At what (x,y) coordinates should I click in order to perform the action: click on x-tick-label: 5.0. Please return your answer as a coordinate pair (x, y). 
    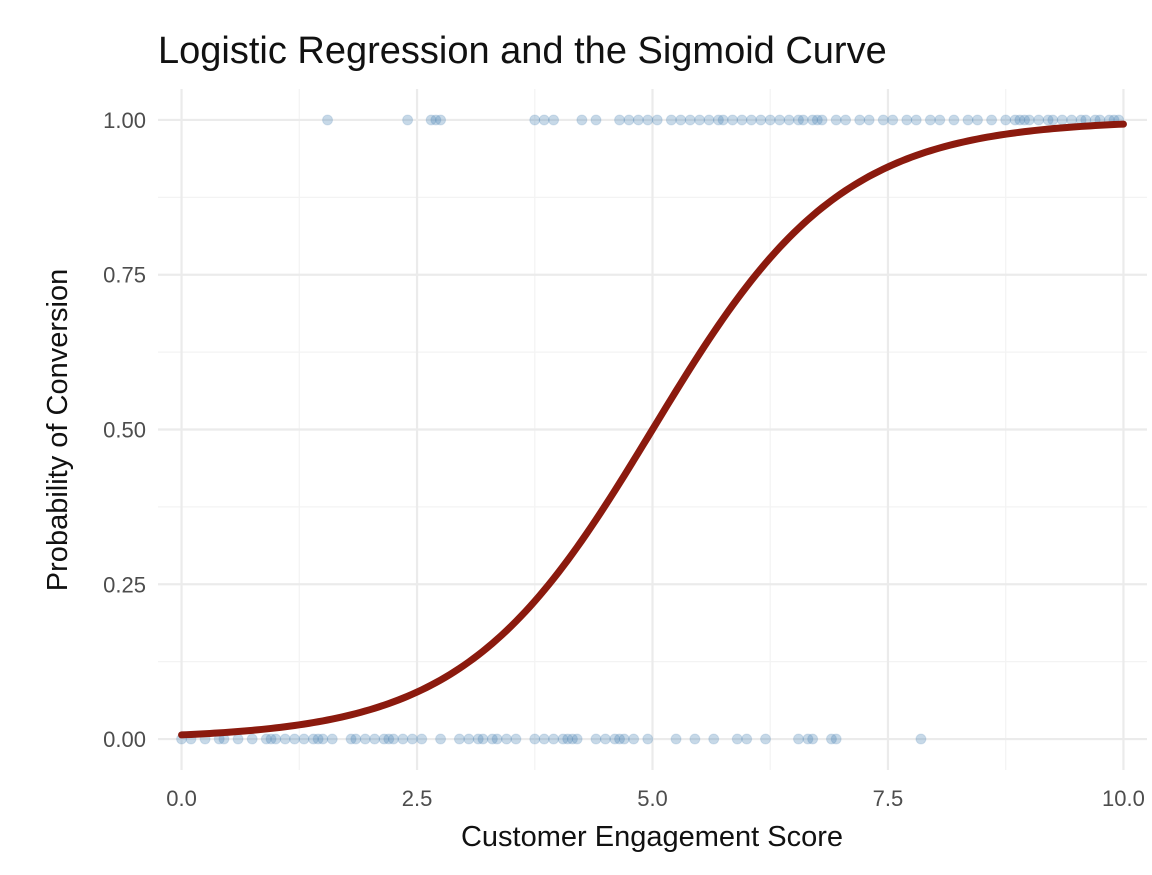
    Looking at the image, I should click on (652, 798).